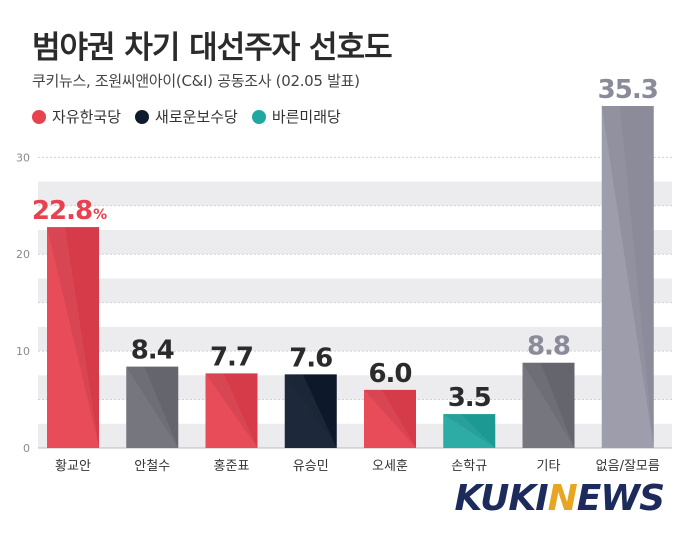 This screenshot has width=700, height=541. What do you see at coordinates (212, 48) in the screenshot?
I see `chart-title: 범야권 차기 대선주자 선호도` at bounding box center [212, 48].